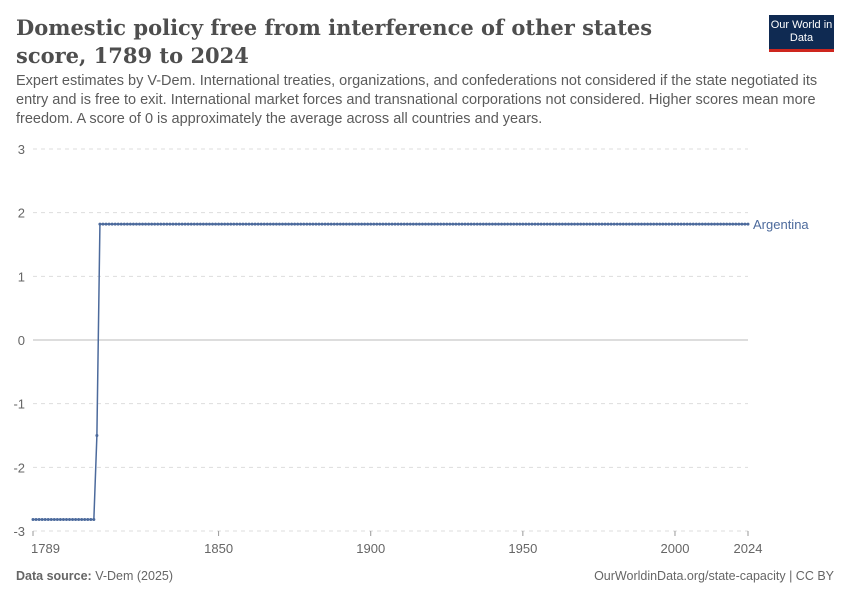 The image size is (850, 600). What do you see at coordinates (748, 548) in the screenshot?
I see `x-tick-label: 2024` at bounding box center [748, 548].